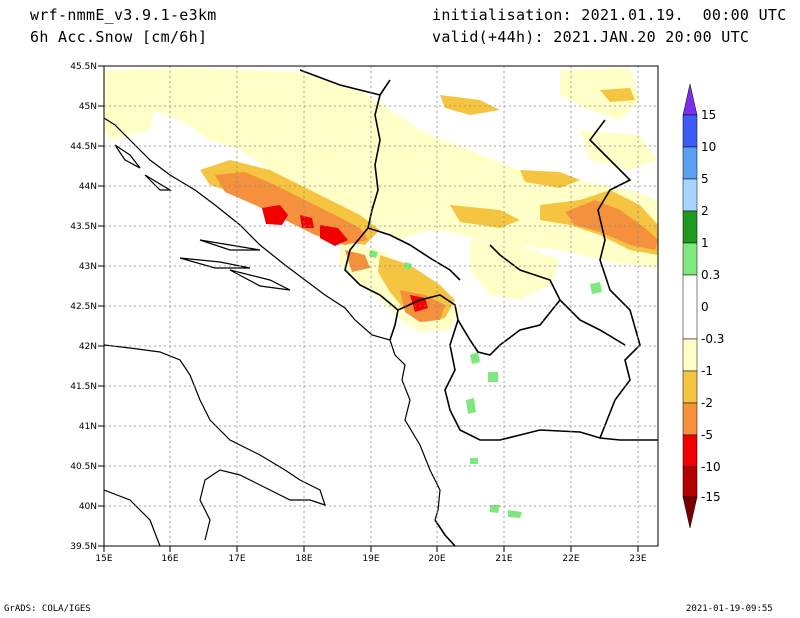 The image size is (800, 618). What do you see at coordinates (705, 243) in the screenshot?
I see `colorbar-label: 1` at bounding box center [705, 243].